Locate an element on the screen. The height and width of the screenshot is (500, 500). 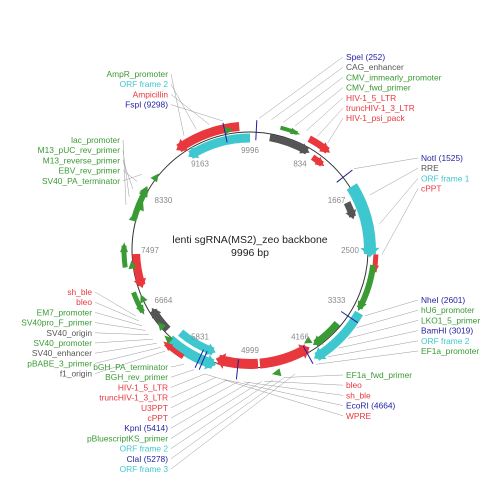
feature-label: SV40_enhancer is located at coordinates (62, 353).